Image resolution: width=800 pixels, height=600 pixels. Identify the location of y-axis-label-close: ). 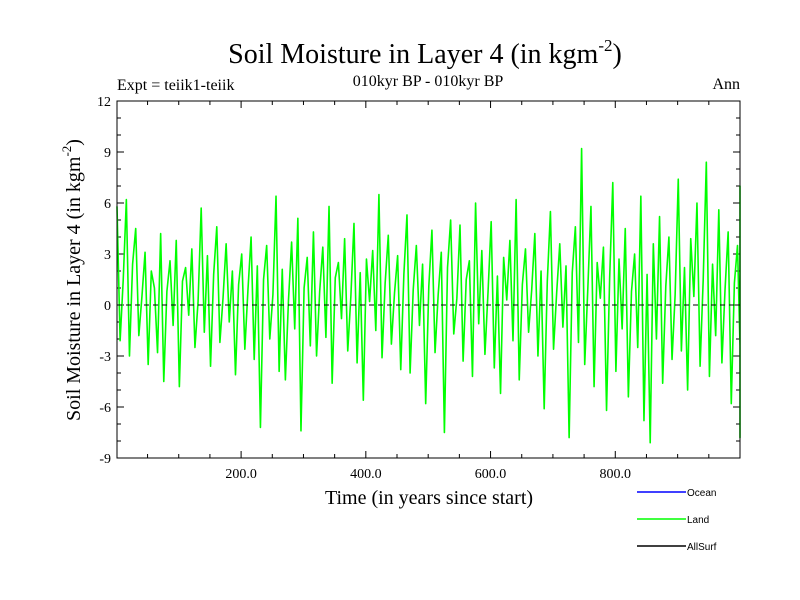
(74, 142).